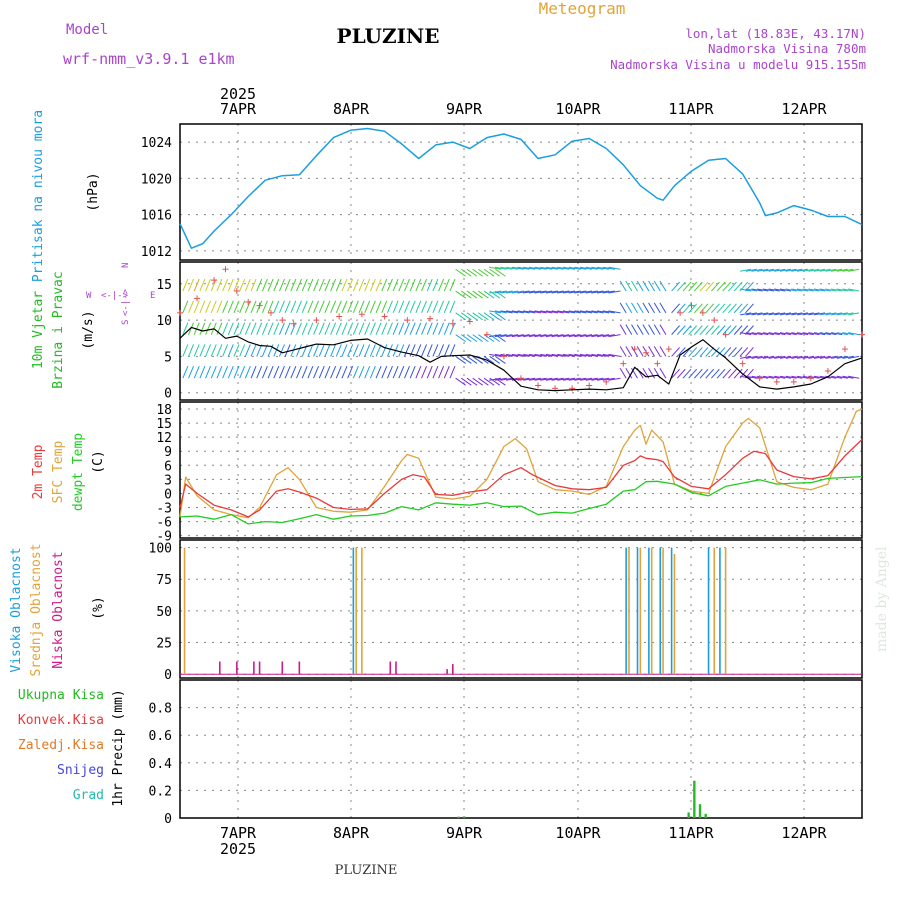 The height and width of the screenshot is (900, 900). Describe the element at coordinates (126, 322) in the screenshot. I see `compass-s: S` at that location.